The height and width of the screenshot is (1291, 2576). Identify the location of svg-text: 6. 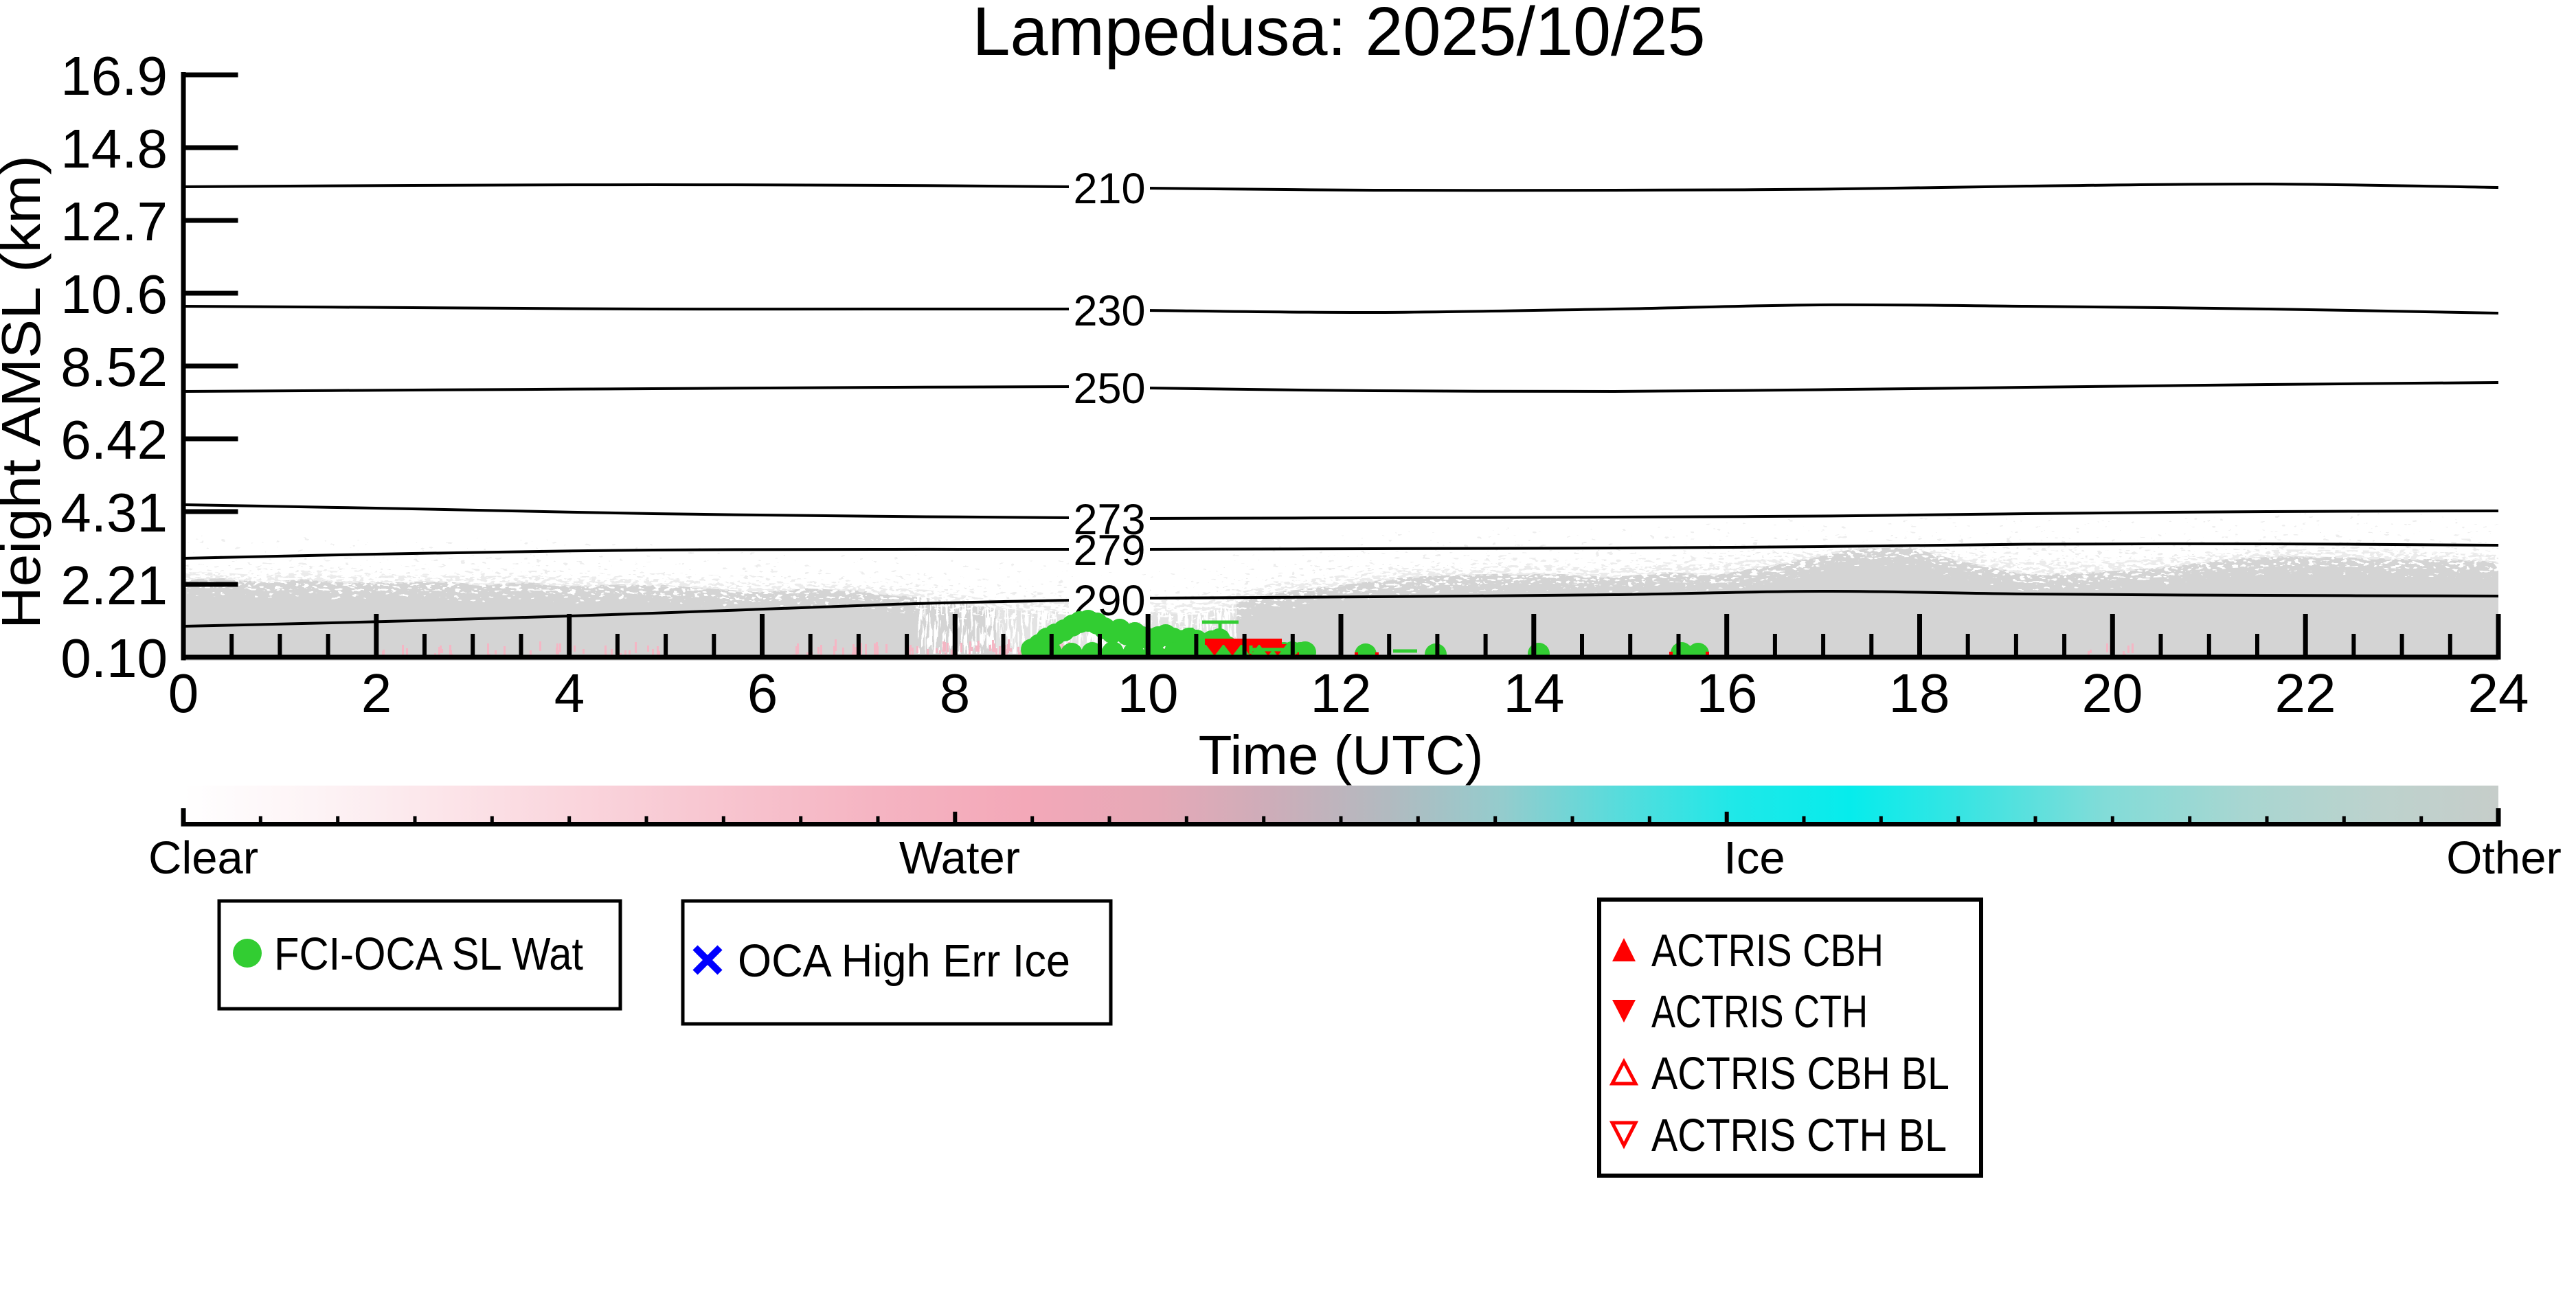
(762, 694).